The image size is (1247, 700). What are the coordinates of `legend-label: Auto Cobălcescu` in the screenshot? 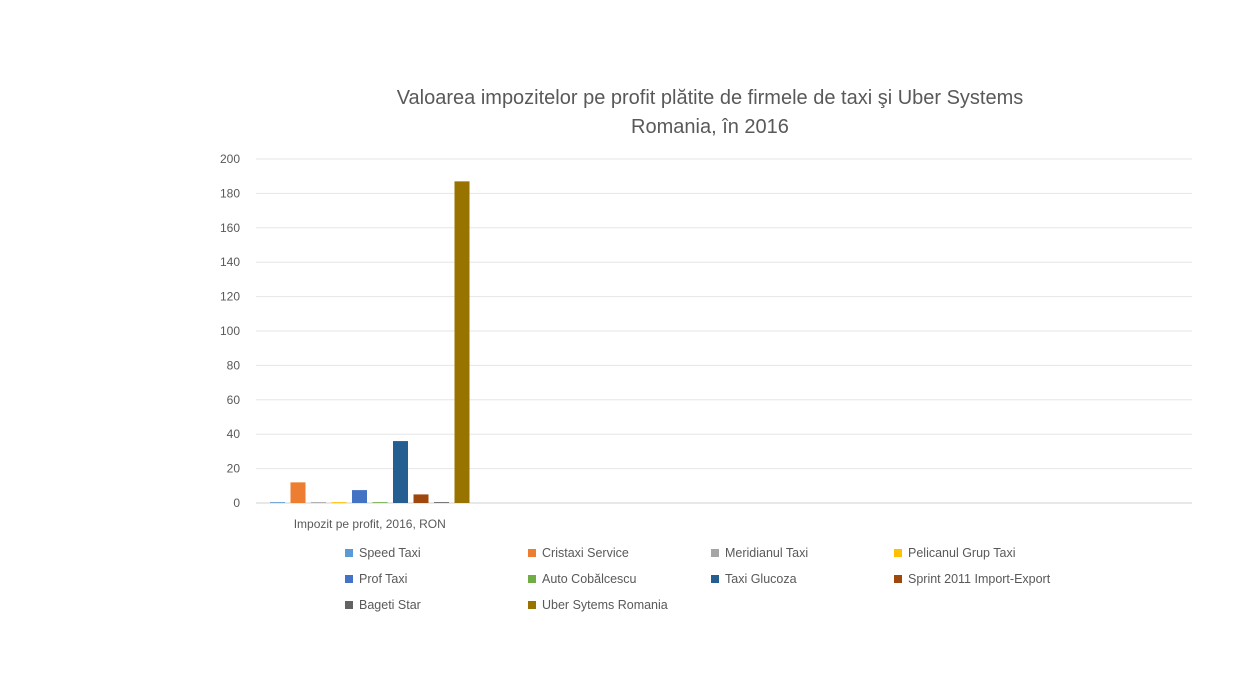 It's located at (589, 579).